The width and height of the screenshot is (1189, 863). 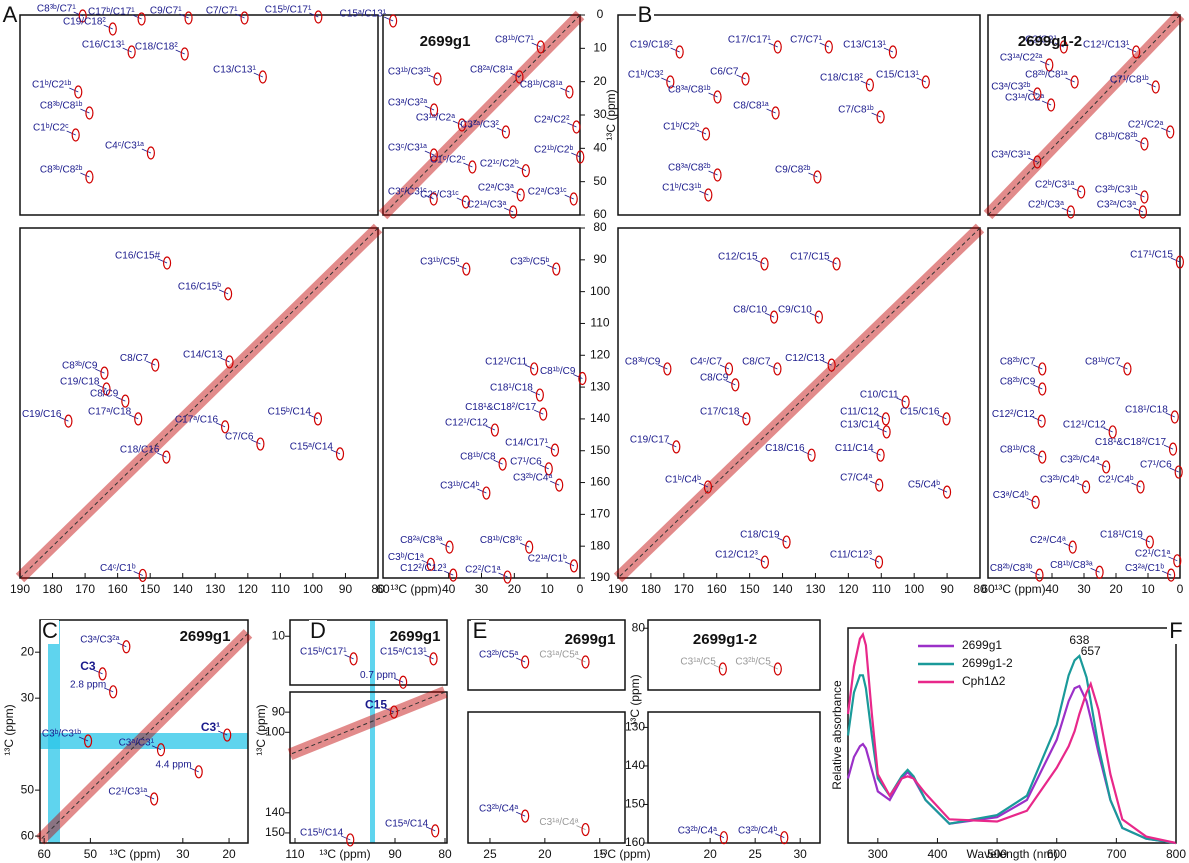 What do you see at coordinates (134, 854) in the screenshot?
I see `x-axis-label: ¹³C (ppm)` at bounding box center [134, 854].